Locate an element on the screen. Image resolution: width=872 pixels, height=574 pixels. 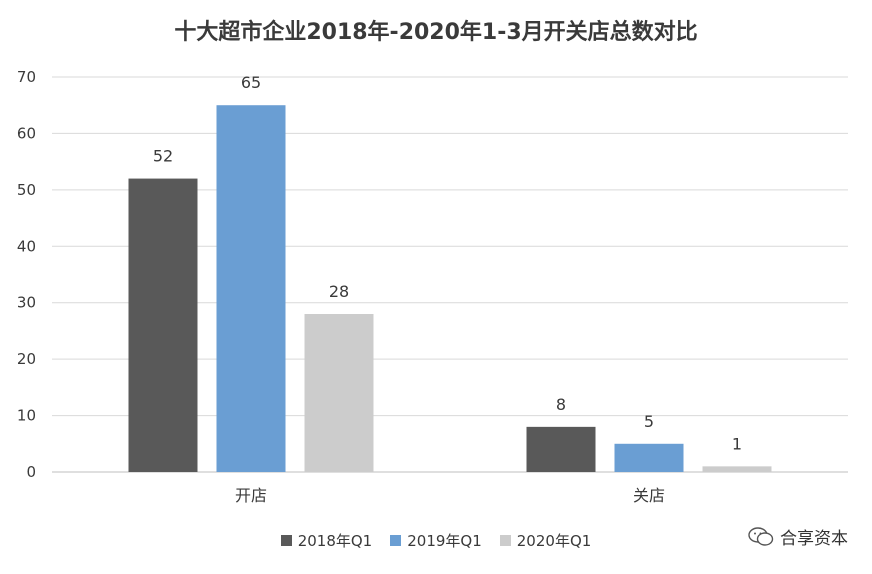
y-tick-label: 70 is located at coordinates (26, 77).